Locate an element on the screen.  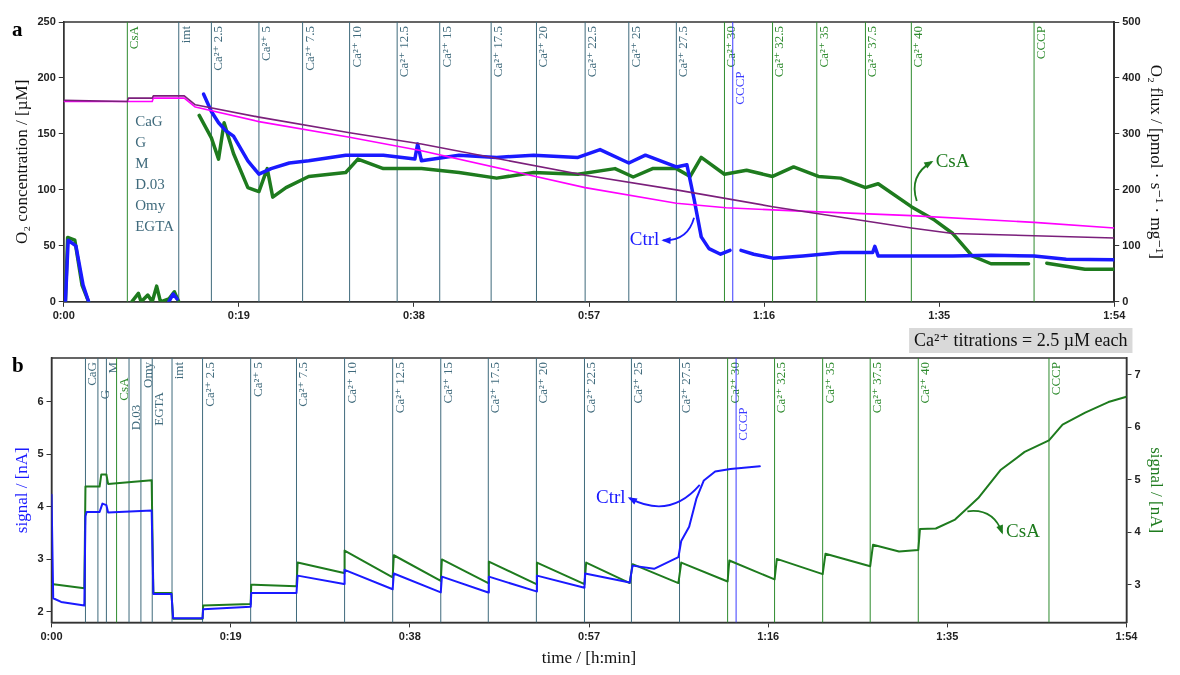
ref-line-label: EGTA is located at coordinates (159, 408).